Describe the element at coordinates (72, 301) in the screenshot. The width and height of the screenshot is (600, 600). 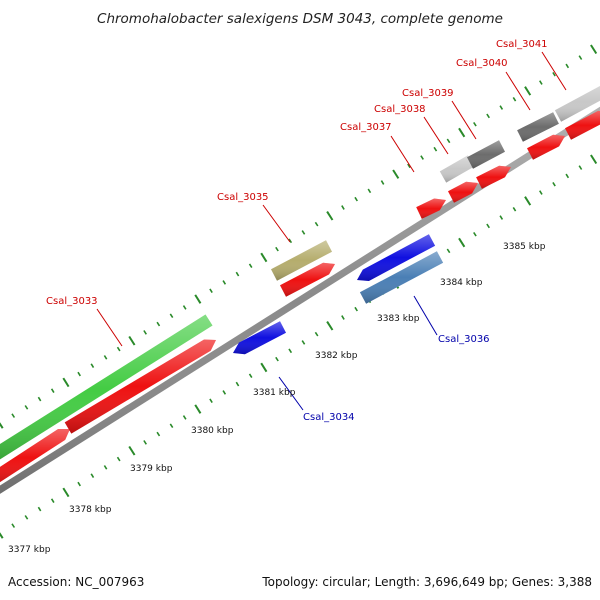
I see `gene-label-csal-3033: Csal_3033` at that location.